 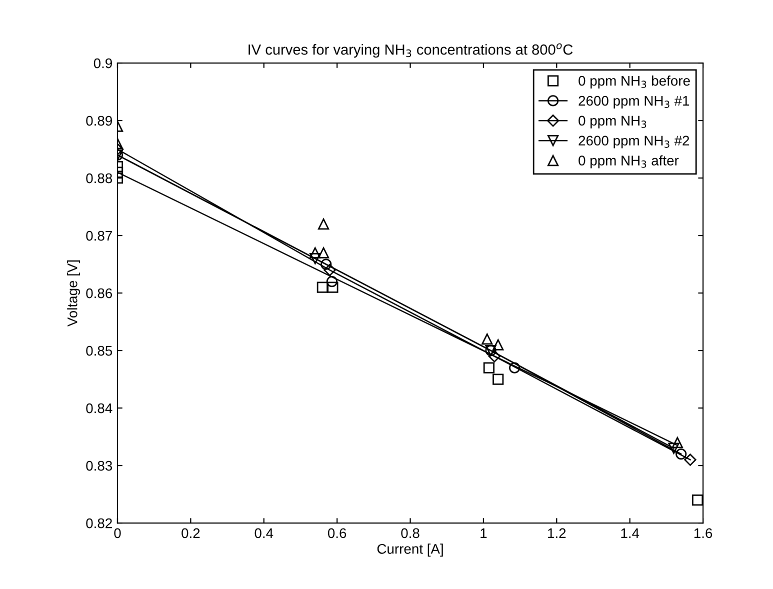 I want to click on y-tick-label: 0.83, so click(x=99, y=465).